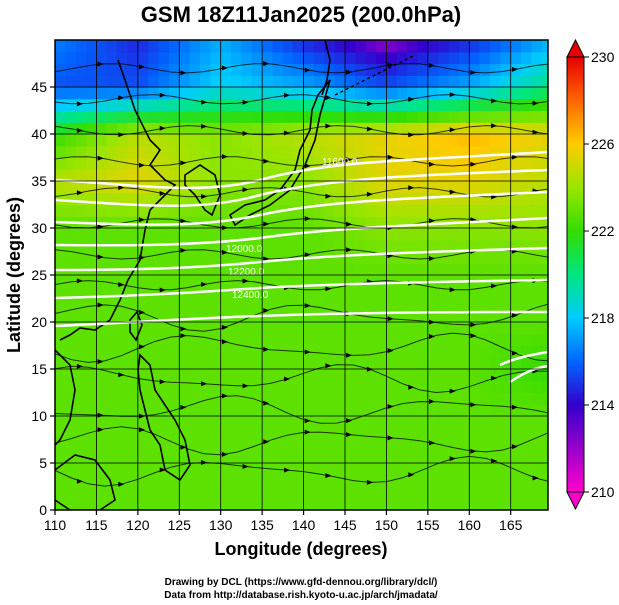 The image size is (619, 605). What do you see at coordinates (118, 200) in the screenshot?
I see `coastline-asia` at bounding box center [118, 200].